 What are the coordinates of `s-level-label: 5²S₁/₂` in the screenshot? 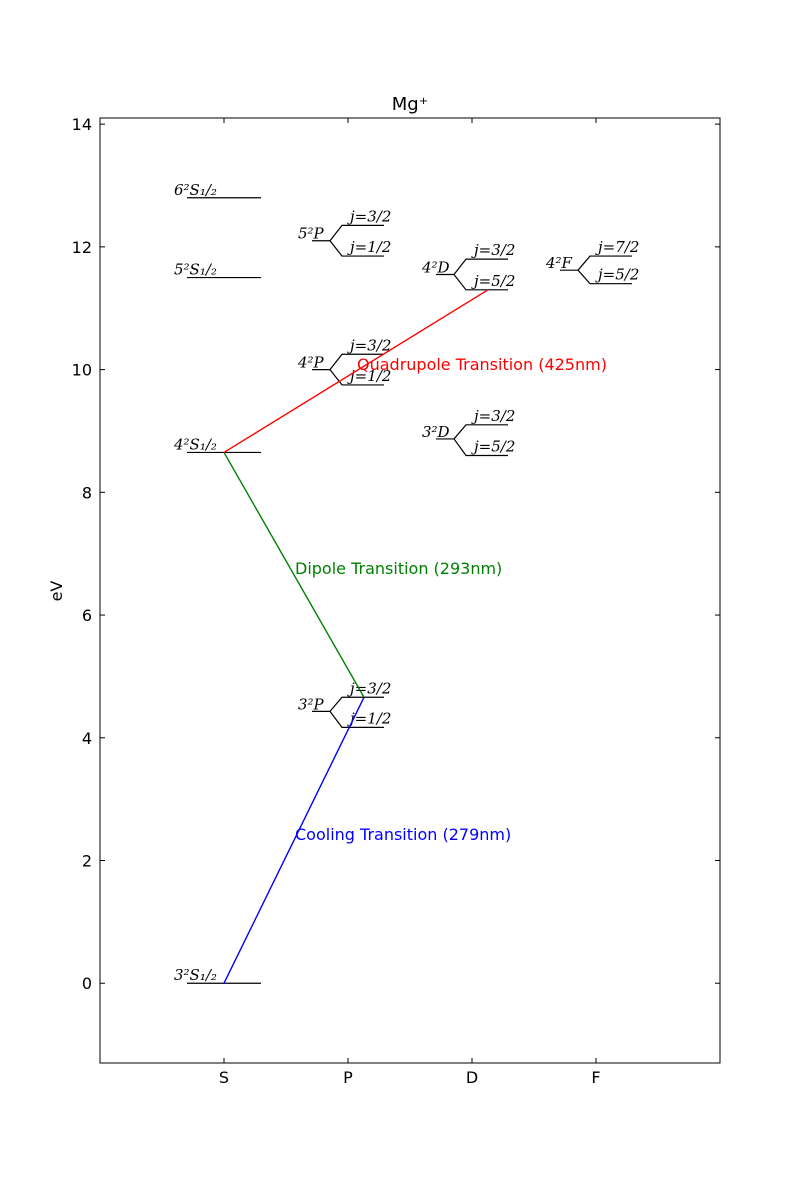 It's located at (195, 270).